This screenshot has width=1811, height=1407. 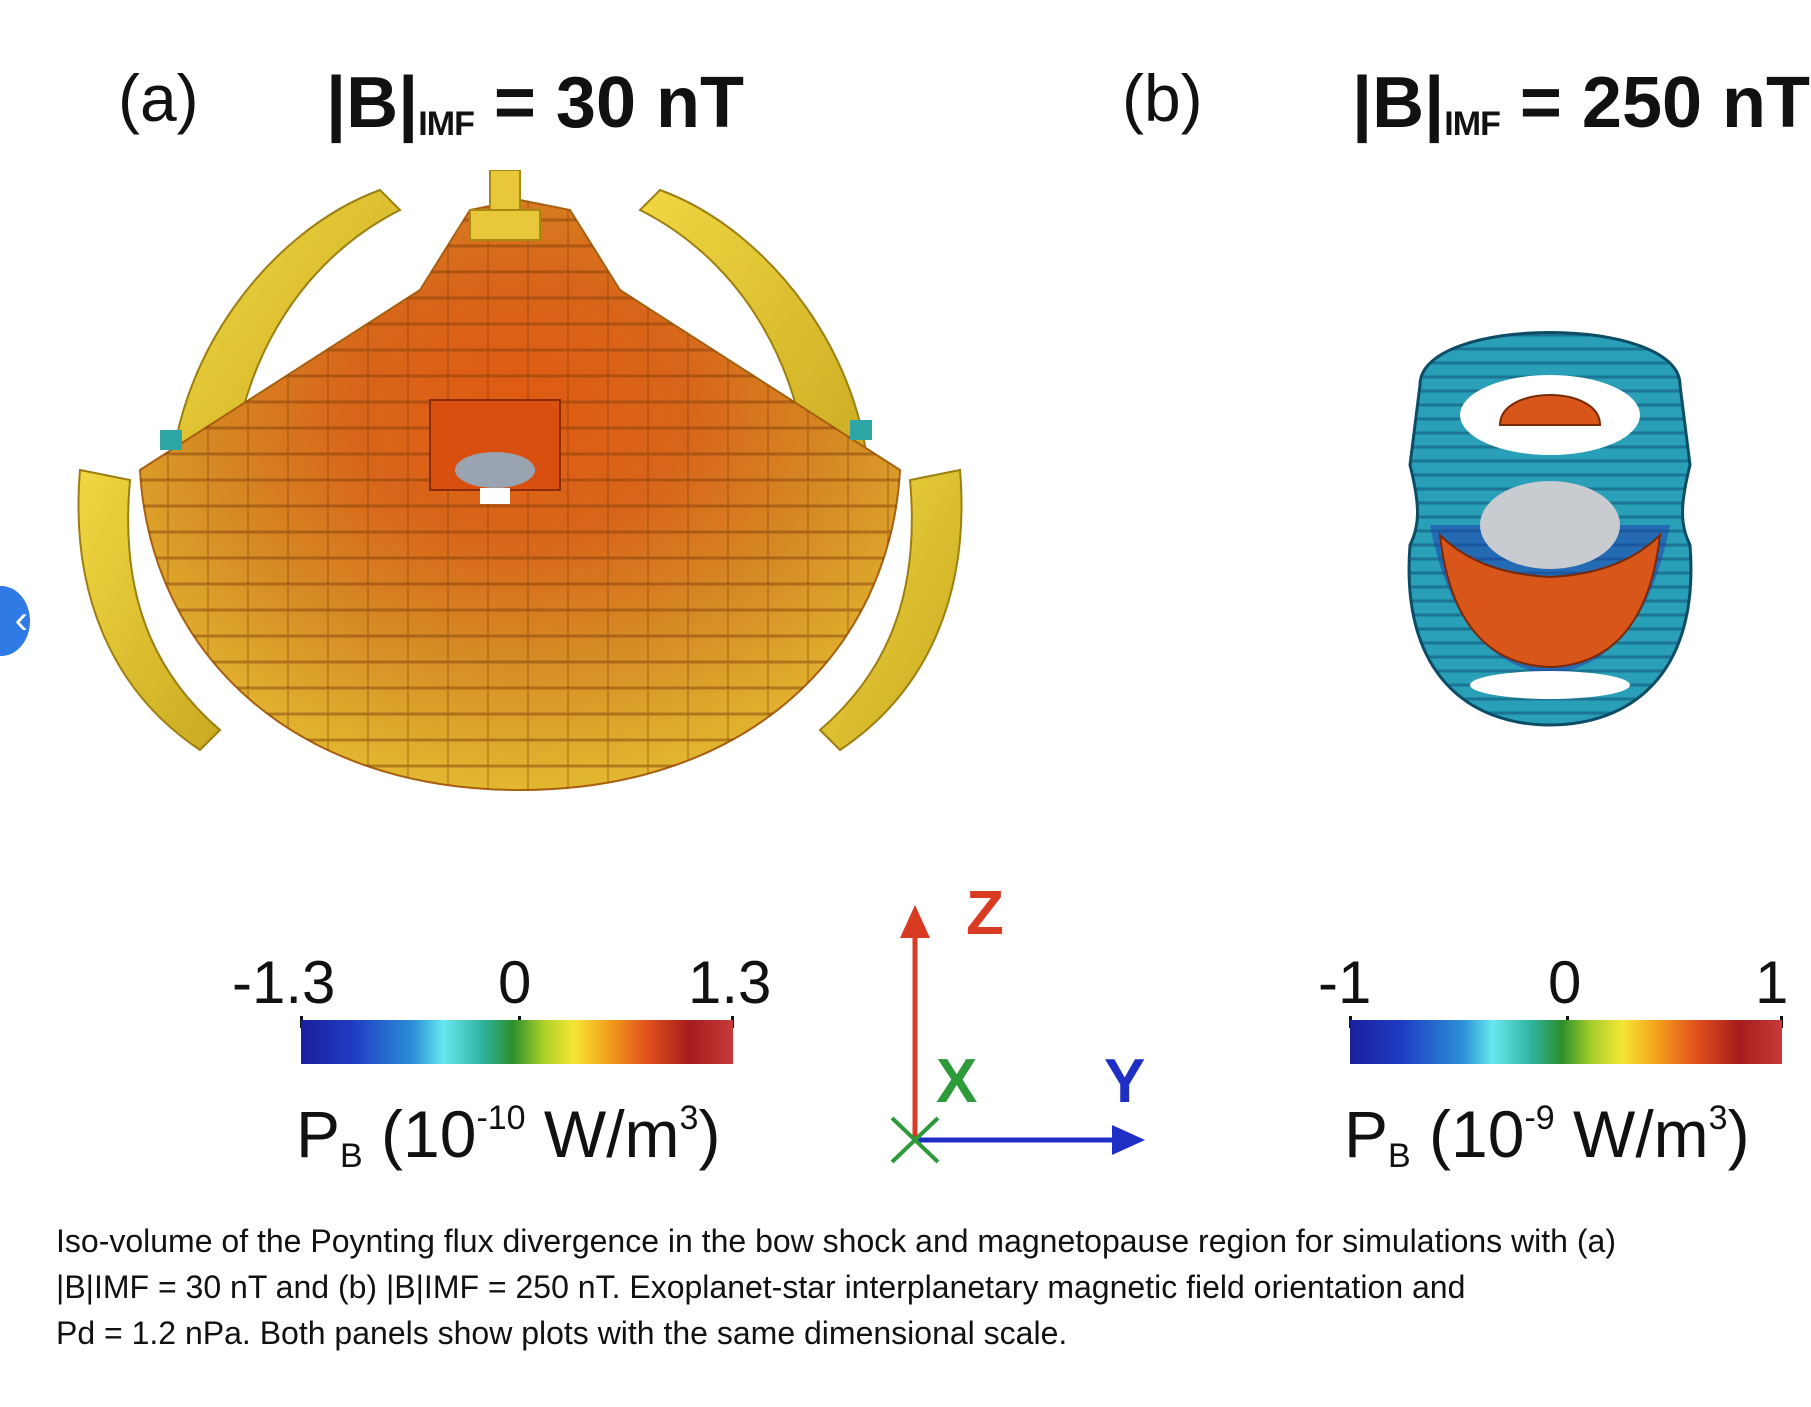 What do you see at coordinates (689, 1118) in the screenshot?
I see `panel-a-colorbar-label-unit-exp: 3` at bounding box center [689, 1118].